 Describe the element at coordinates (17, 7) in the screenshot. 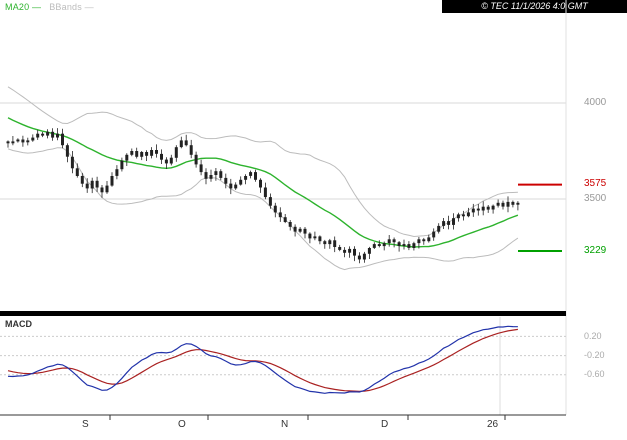

I see `ma20-legend-label: MA20` at that location.